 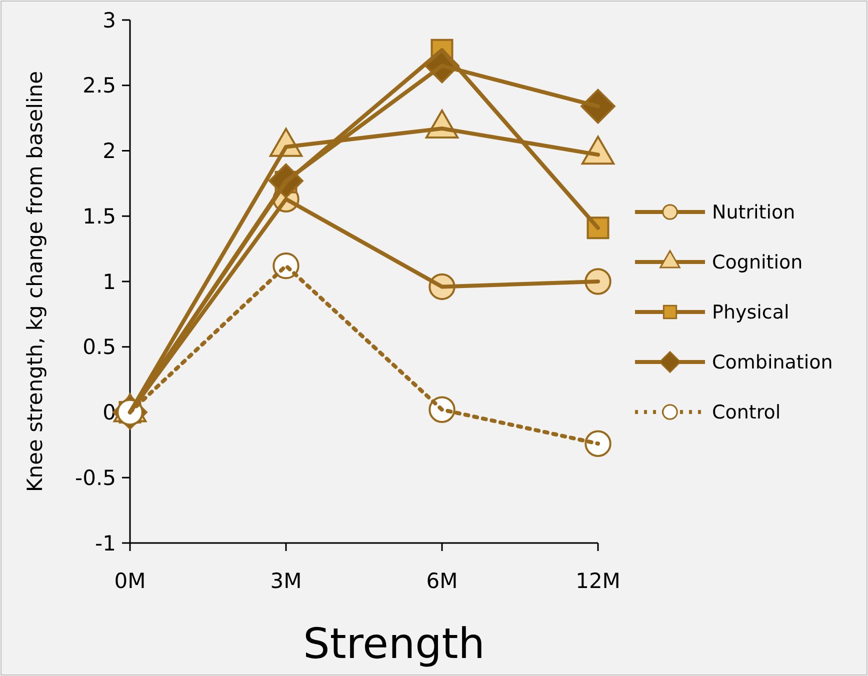 I want to click on legend-label: Nutrition, so click(x=754, y=213).